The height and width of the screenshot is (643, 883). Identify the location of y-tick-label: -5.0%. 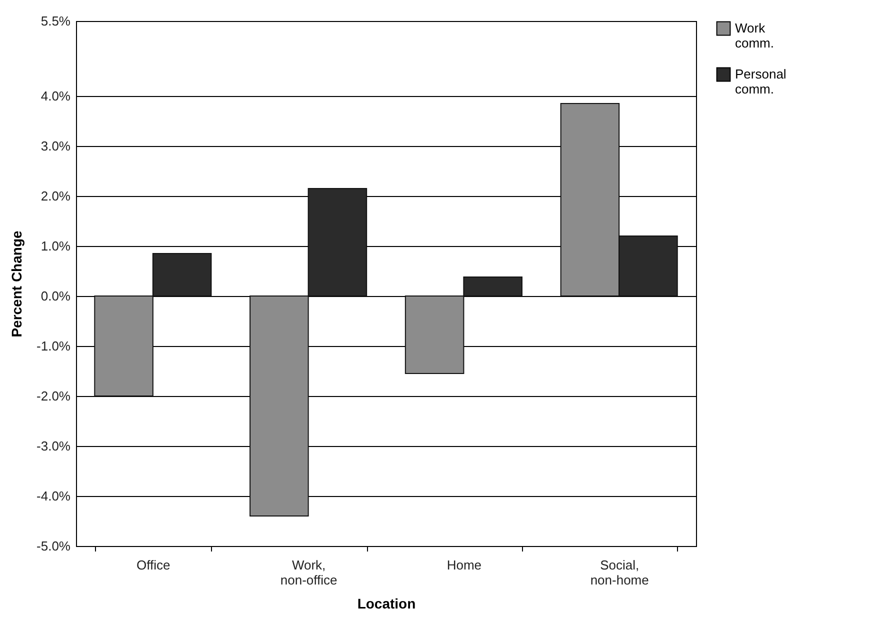
(53, 546).